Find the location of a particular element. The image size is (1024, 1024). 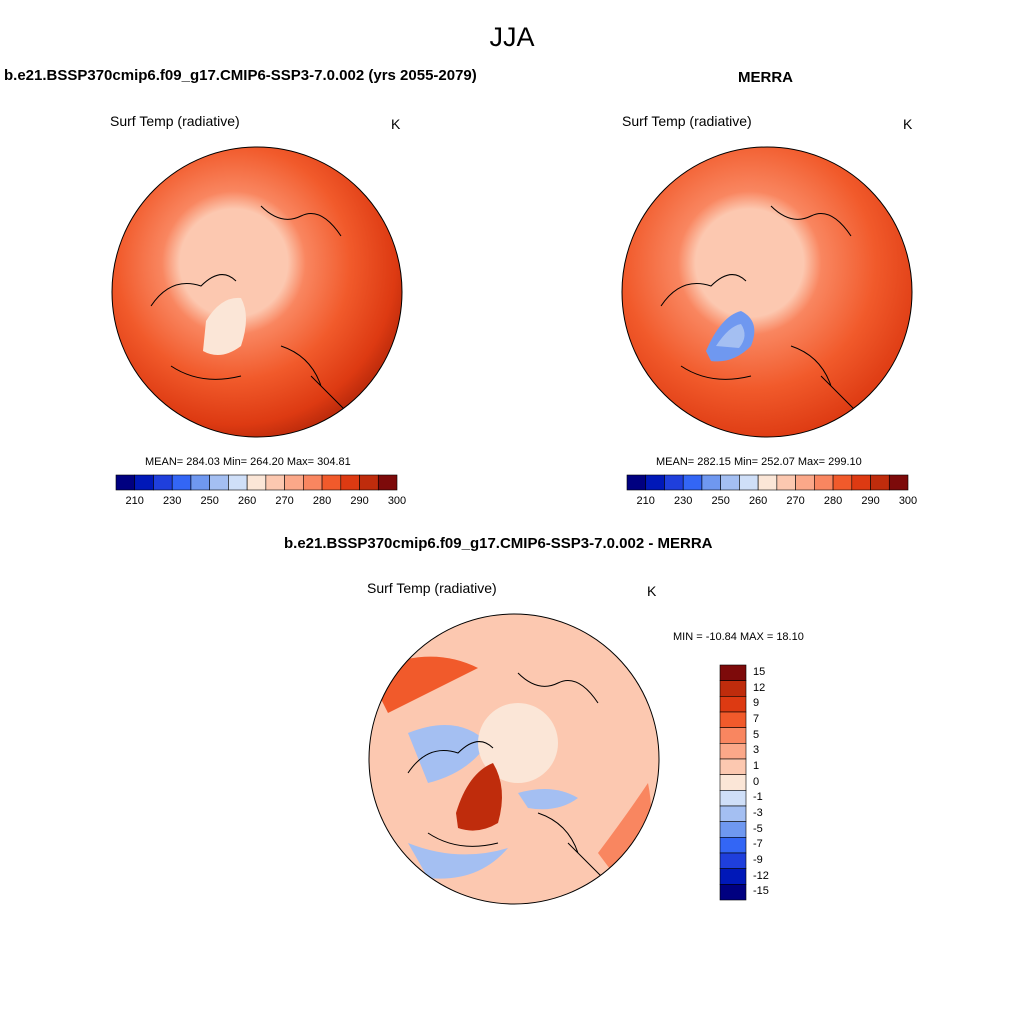

panel2-field is located at coordinates (767, 292).